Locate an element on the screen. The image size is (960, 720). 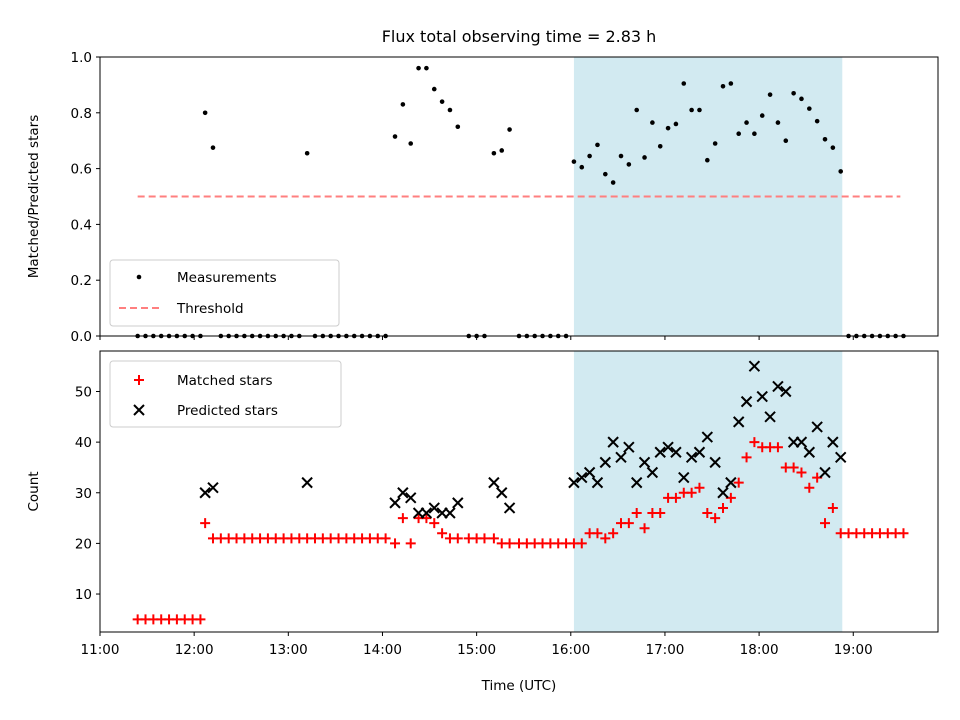
y-tick-label: 50 is located at coordinates (83, 393).